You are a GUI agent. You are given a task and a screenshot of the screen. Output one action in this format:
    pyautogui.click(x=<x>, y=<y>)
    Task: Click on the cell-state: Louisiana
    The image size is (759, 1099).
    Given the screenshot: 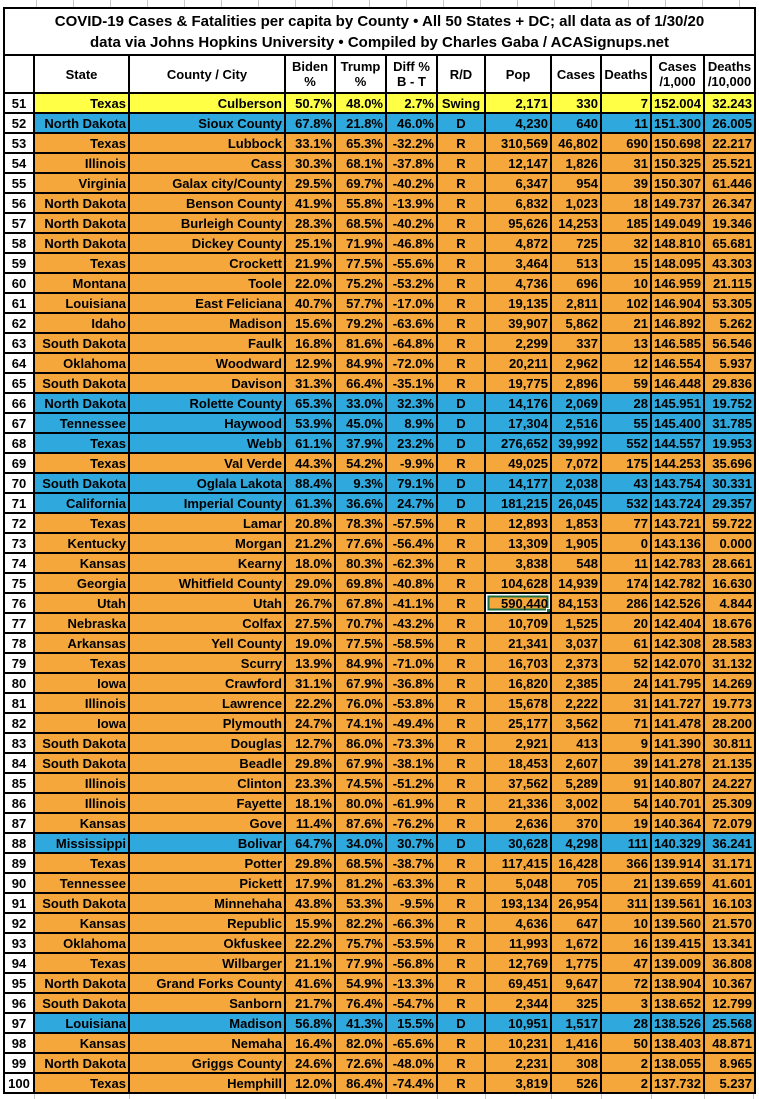 What is the action you would take?
    pyautogui.click(x=82, y=1024)
    